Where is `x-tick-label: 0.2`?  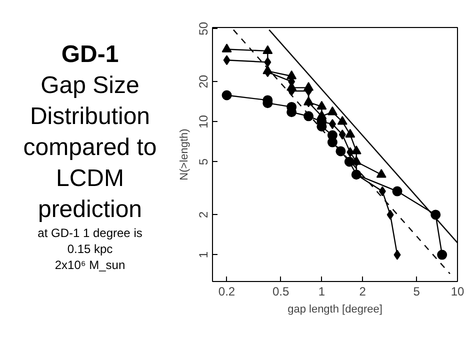 x-tick-label: 0.2 is located at coordinates (227, 291).